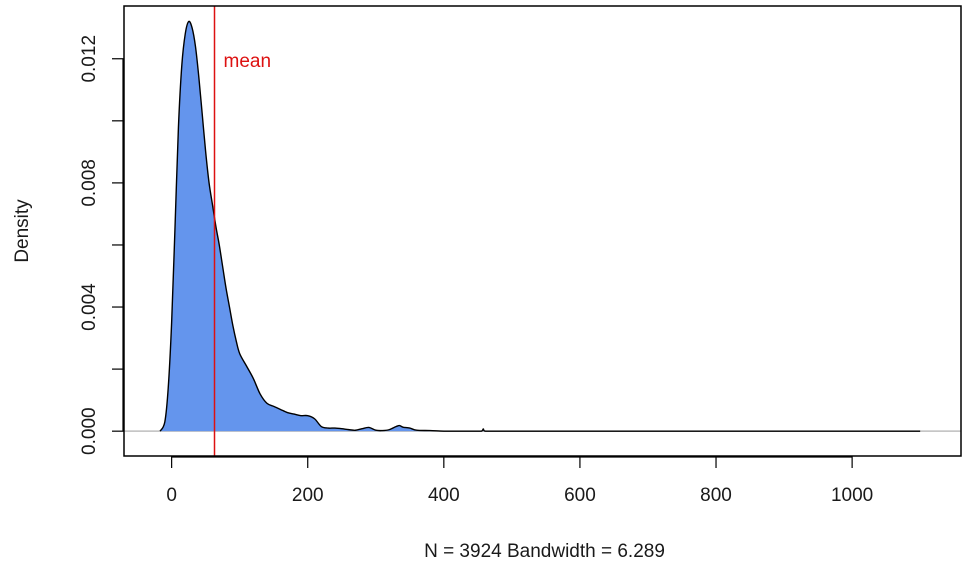 This screenshot has width=964, height=568. I want to click on y-tick-label: 0.008, so click(89, 183).